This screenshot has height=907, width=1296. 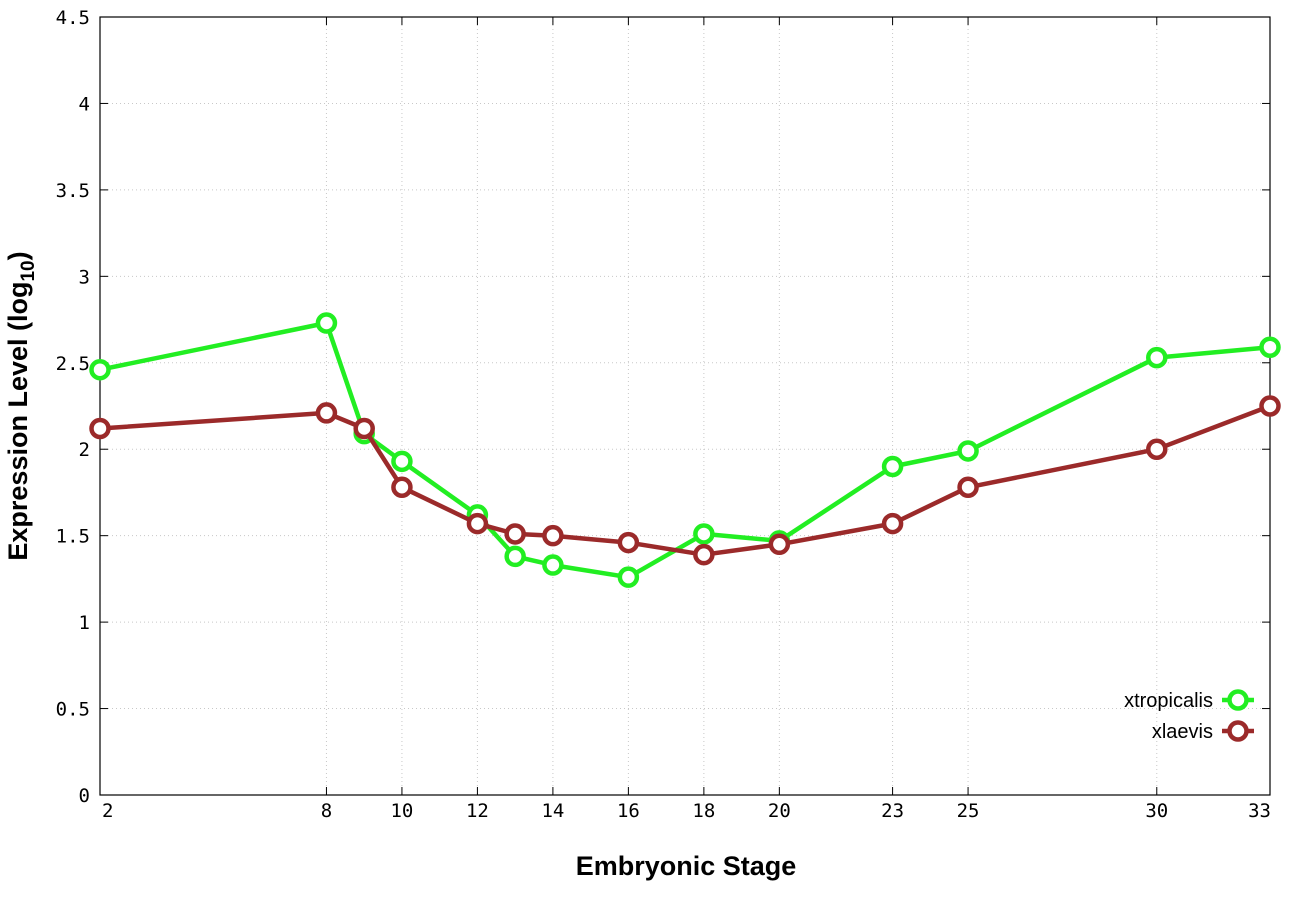 I want to click on legend-label: xlaevis, so click(x=1182, y=732).